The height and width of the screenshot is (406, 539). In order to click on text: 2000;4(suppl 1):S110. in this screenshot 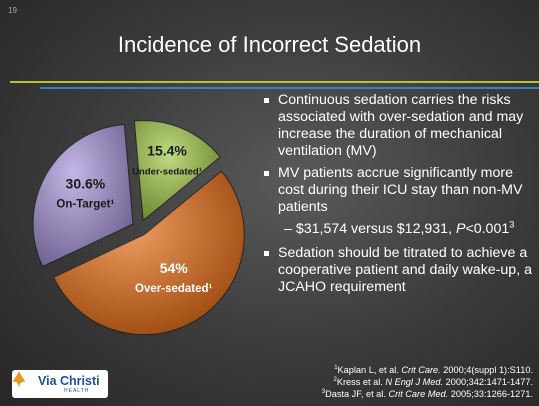, I will do `click(486, 370)`.